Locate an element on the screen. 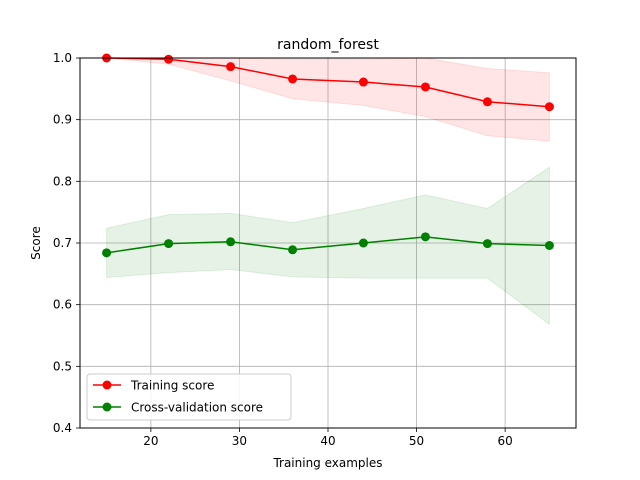 Image resolution: width=640 pixels, height=480 pixels. x-tick-label: 60 is located at coordinates (505, 441).